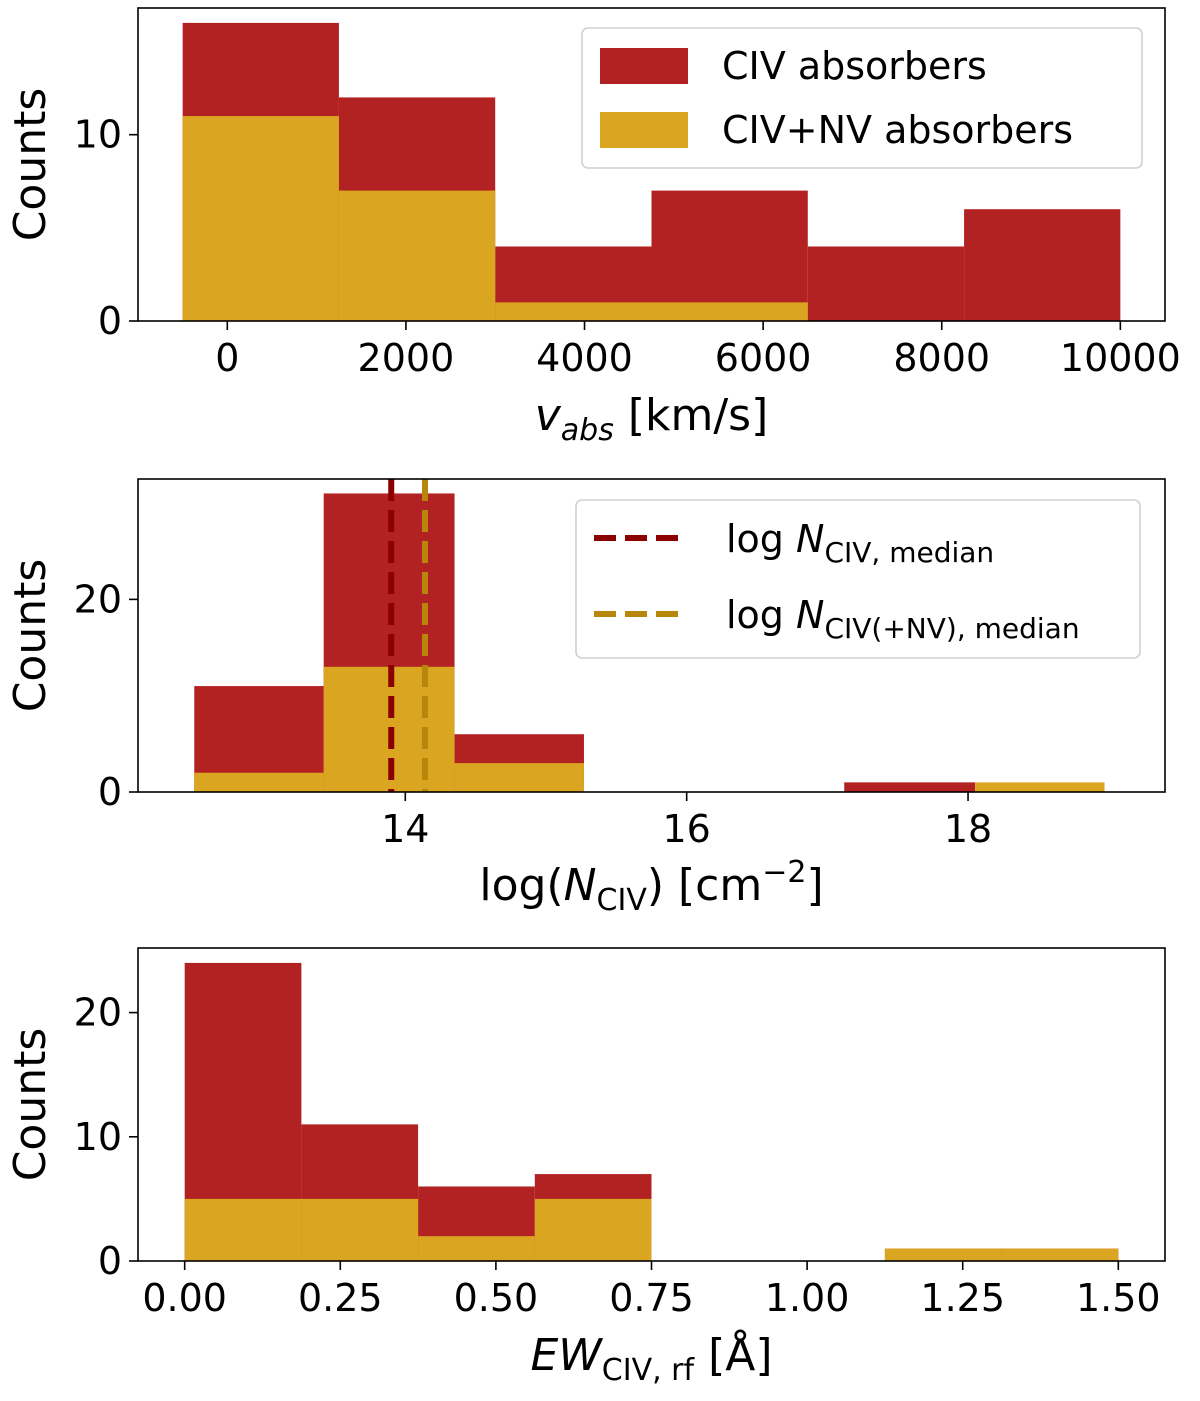 This screenshot has height=1401, width=1200. I want to click on legend-label-median-civnv: log NCIV(+NV), median, so click(903, 619).